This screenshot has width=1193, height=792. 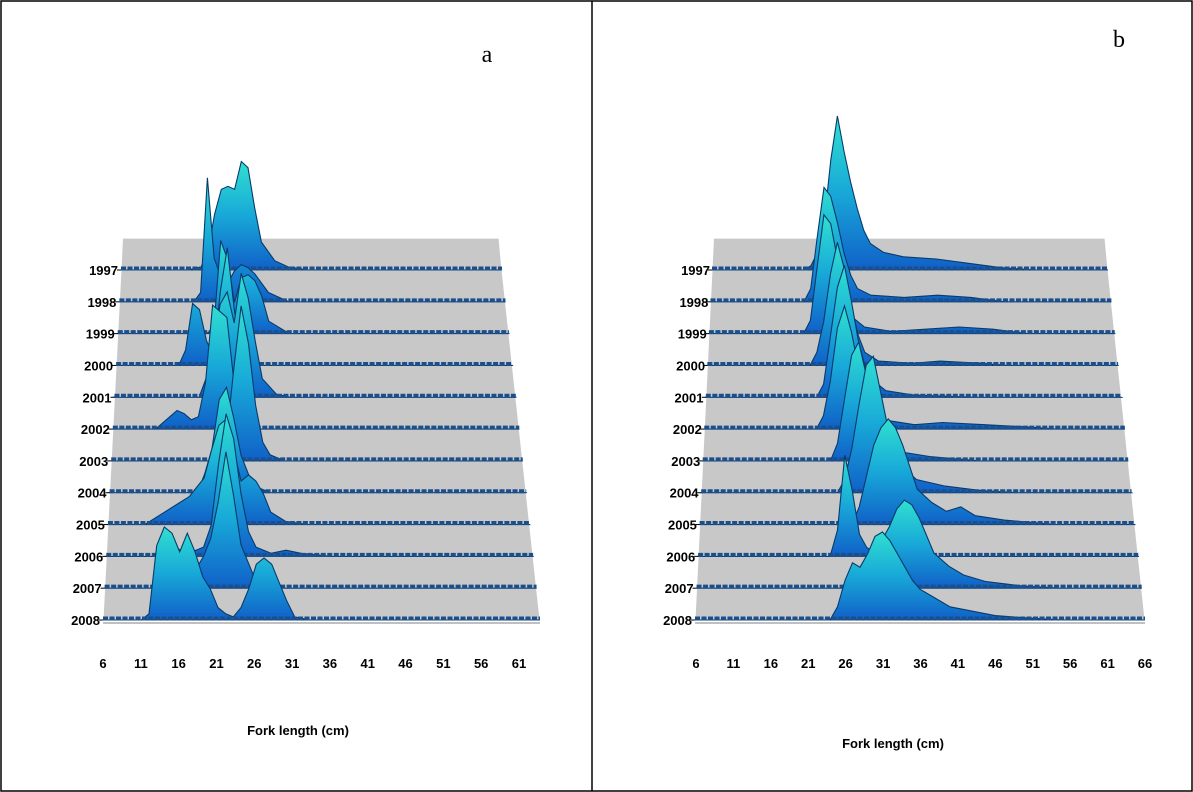 What do you see at coordinates (487, 55) in the screenshot?
I see `panel-label: a` at bounding box center [487, 55].